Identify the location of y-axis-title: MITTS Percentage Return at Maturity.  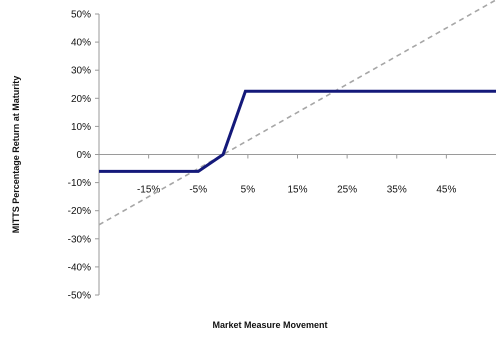
(16, 155).